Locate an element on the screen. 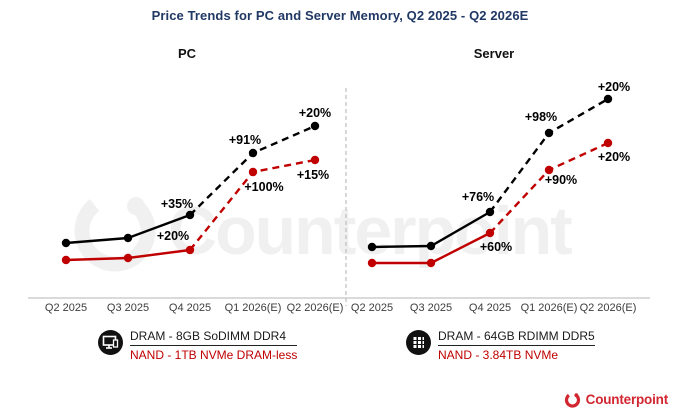 The image size is (680, 420). percent-change-label: +91% is located at coordinates (245, 140).